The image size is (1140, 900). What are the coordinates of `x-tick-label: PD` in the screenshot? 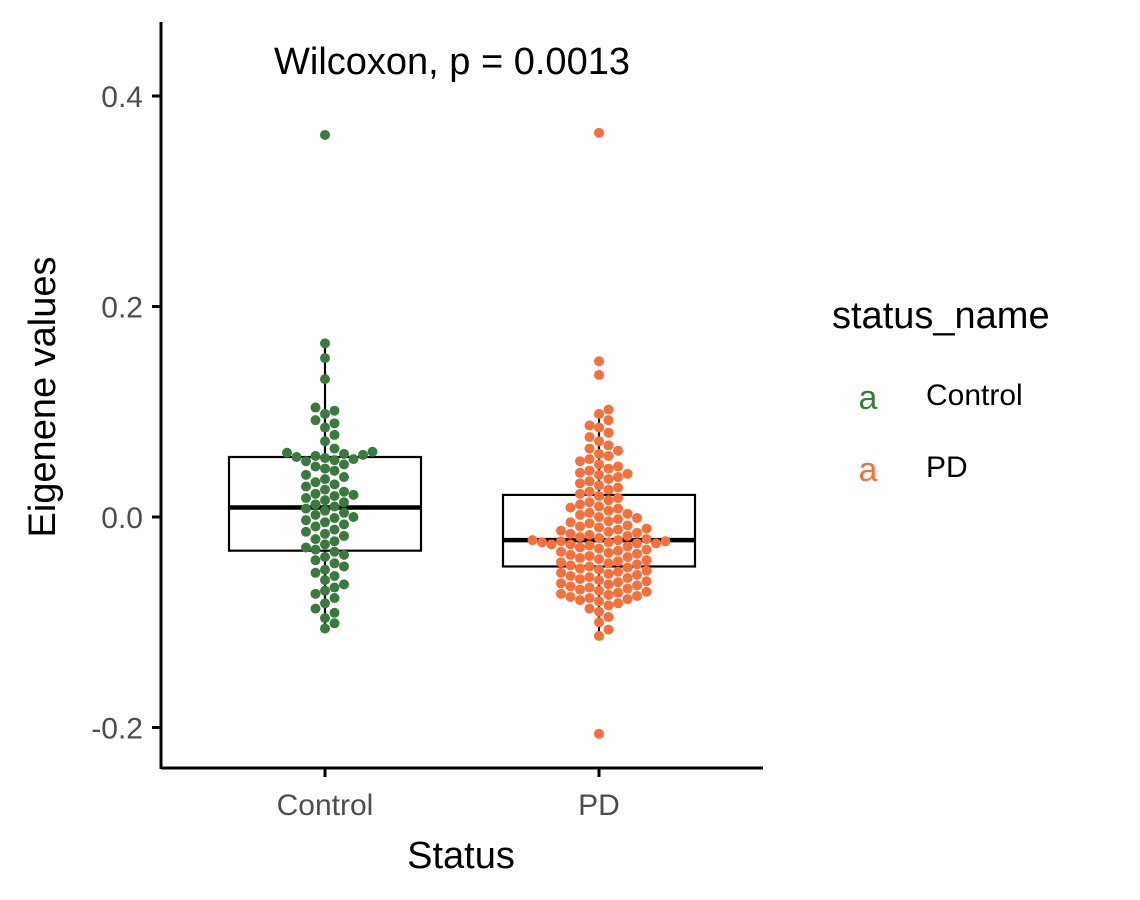 It's located at (599, 805).